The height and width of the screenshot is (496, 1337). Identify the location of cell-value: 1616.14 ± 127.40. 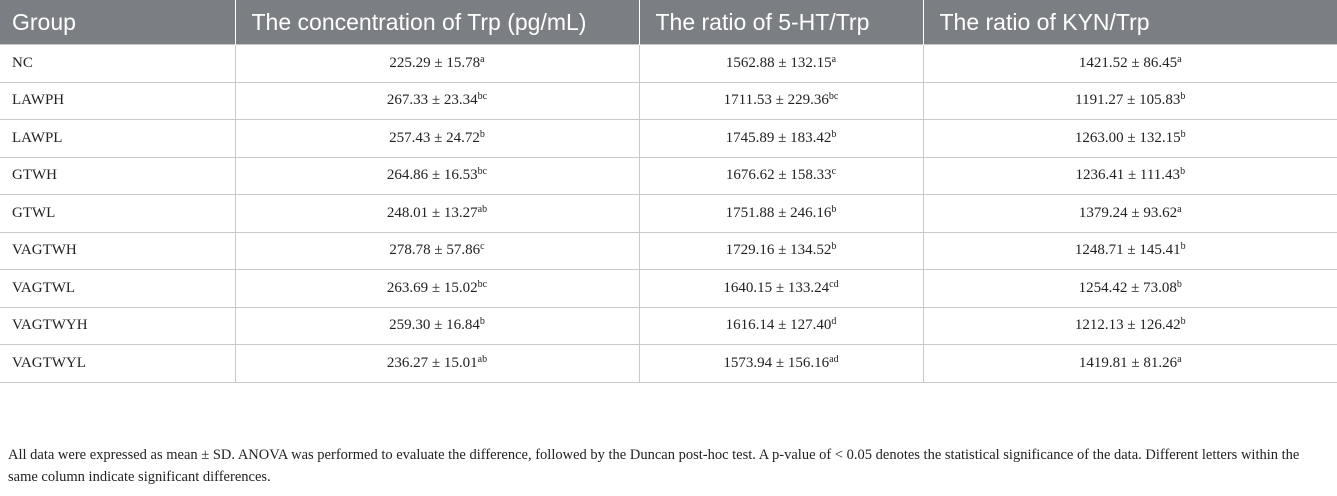
(778, 325).